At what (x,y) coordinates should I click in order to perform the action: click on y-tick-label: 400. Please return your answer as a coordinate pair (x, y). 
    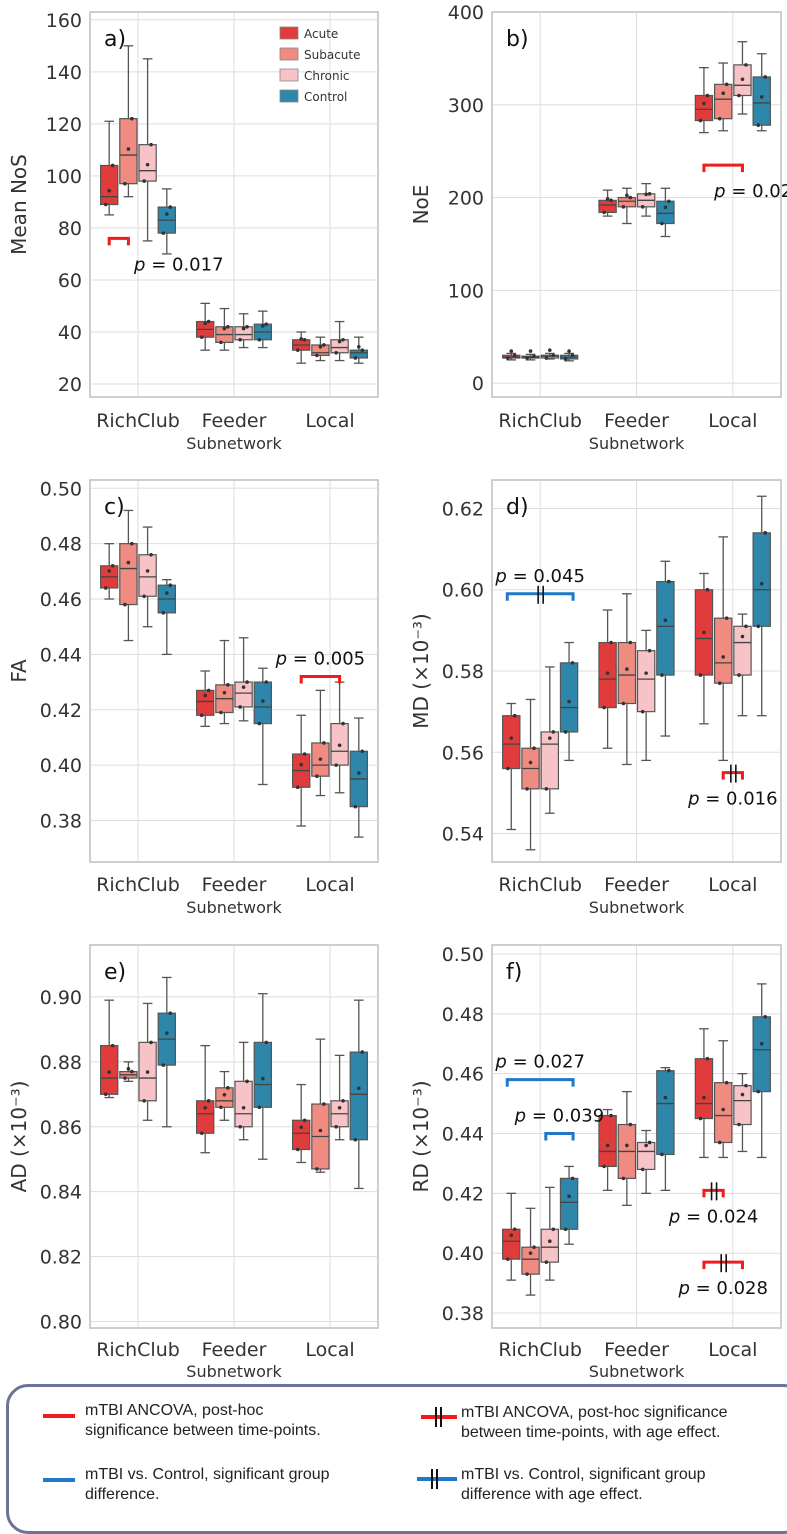
    Looking at the image, I should click on (466, 13).